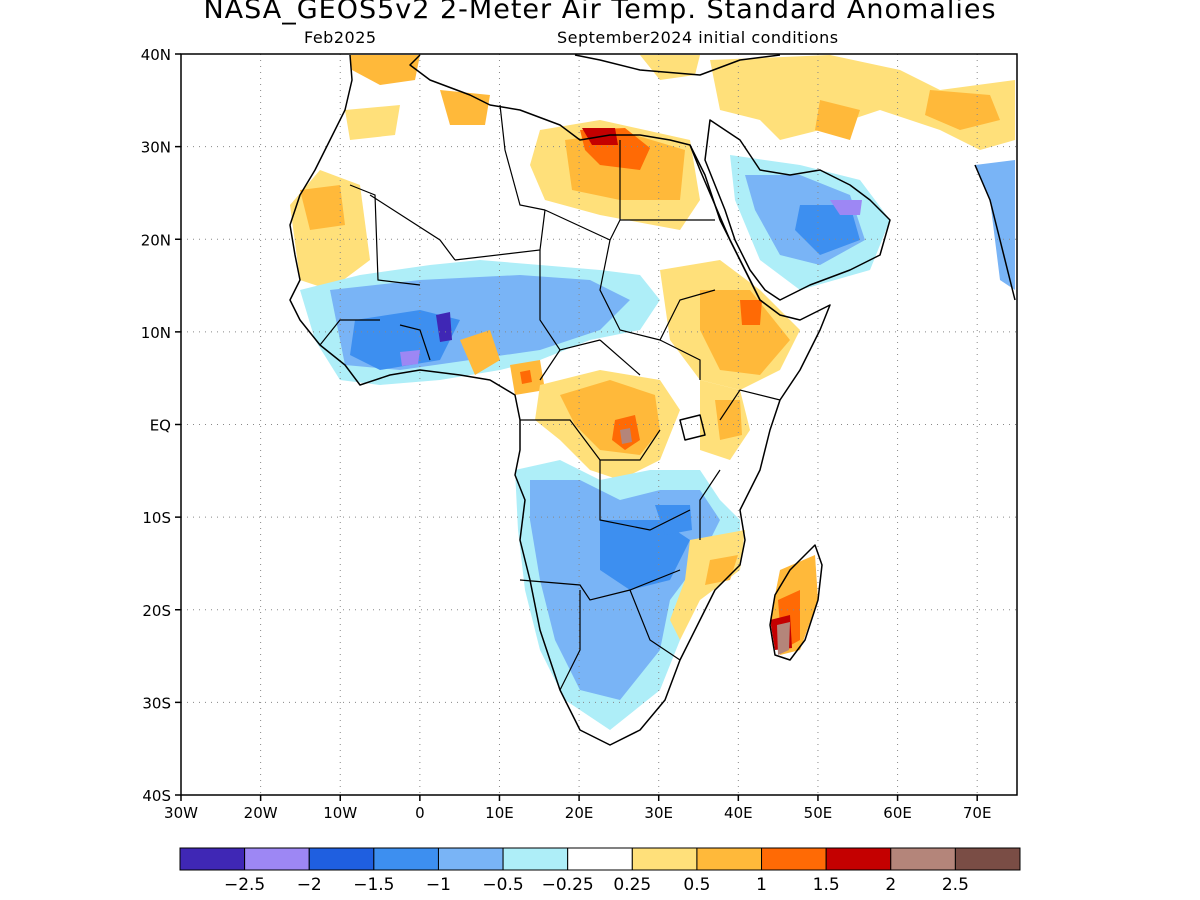  Describe the element at coordinates (181, 813) in the screenshot. I see `lon-tick-label: 30W` at that location.